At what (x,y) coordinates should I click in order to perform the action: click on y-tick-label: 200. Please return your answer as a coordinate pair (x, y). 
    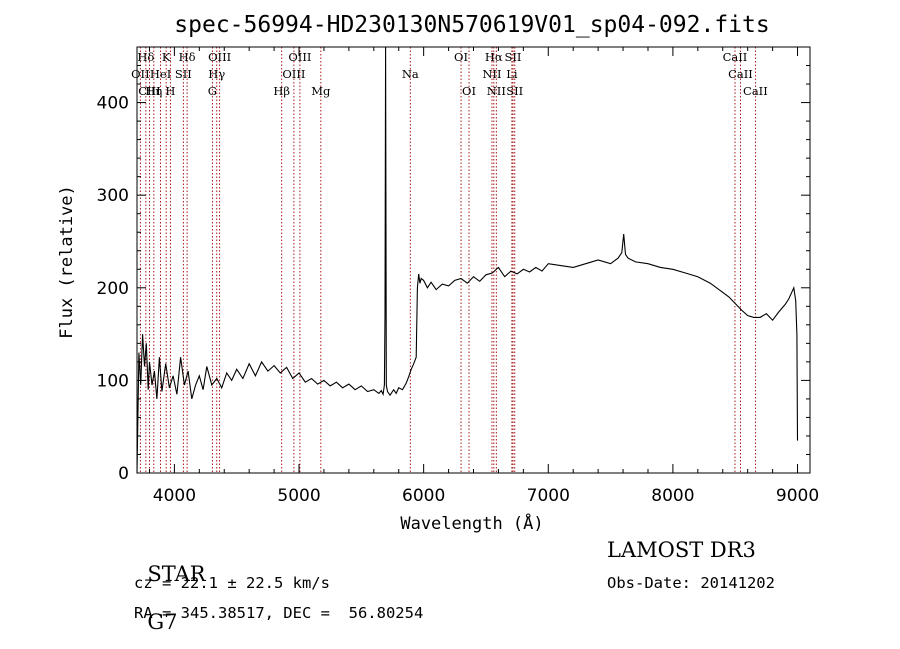
    Looking at the image, I should click on (113, 289).